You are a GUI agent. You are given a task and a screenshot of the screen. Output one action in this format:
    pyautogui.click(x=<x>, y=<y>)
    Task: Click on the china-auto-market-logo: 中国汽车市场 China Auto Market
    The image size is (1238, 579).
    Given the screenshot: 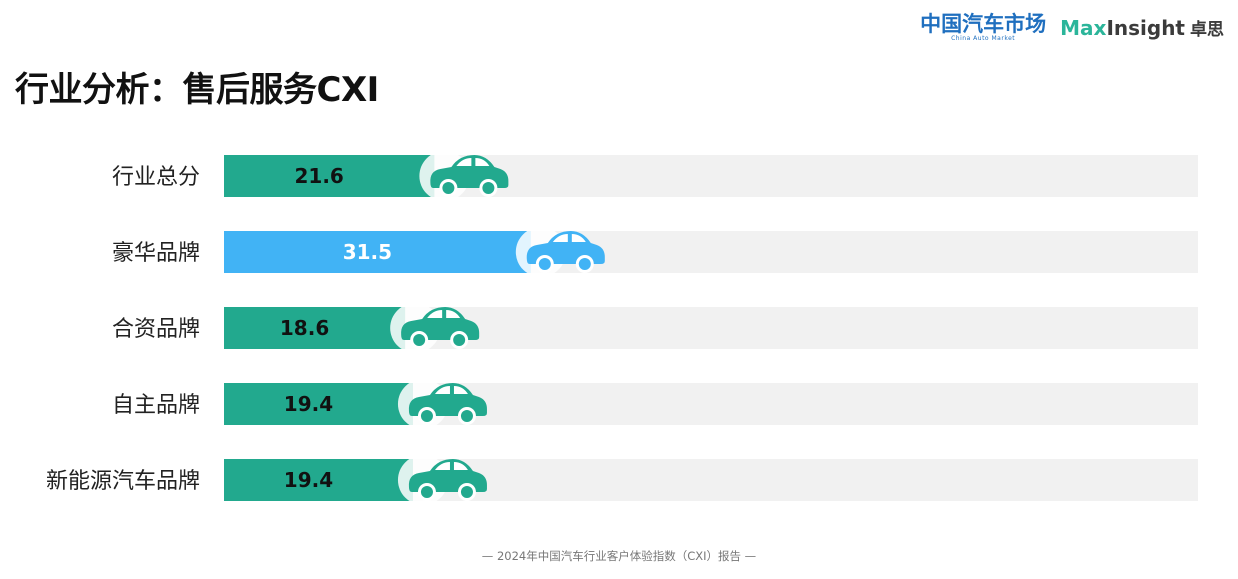 What is the action you would take?
    pyautogui.click(x=983, y=27)
    